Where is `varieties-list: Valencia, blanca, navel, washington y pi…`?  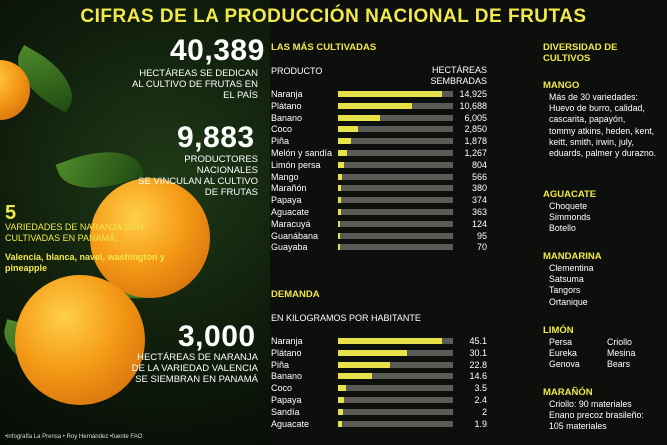
varieties-list: Valencia, blanca, navel, washington y pi… is located at coordinates (85, 262).